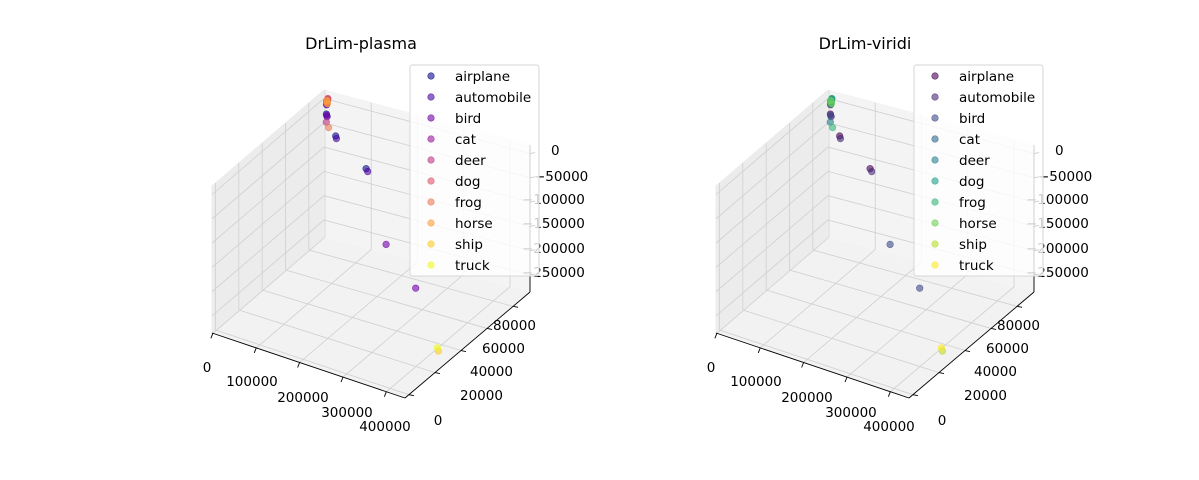 This screenshot has height=480, width=1199. Describe the element at coordinates (974, 161) in the screenshot. I see `legend-label: deer` at that location.